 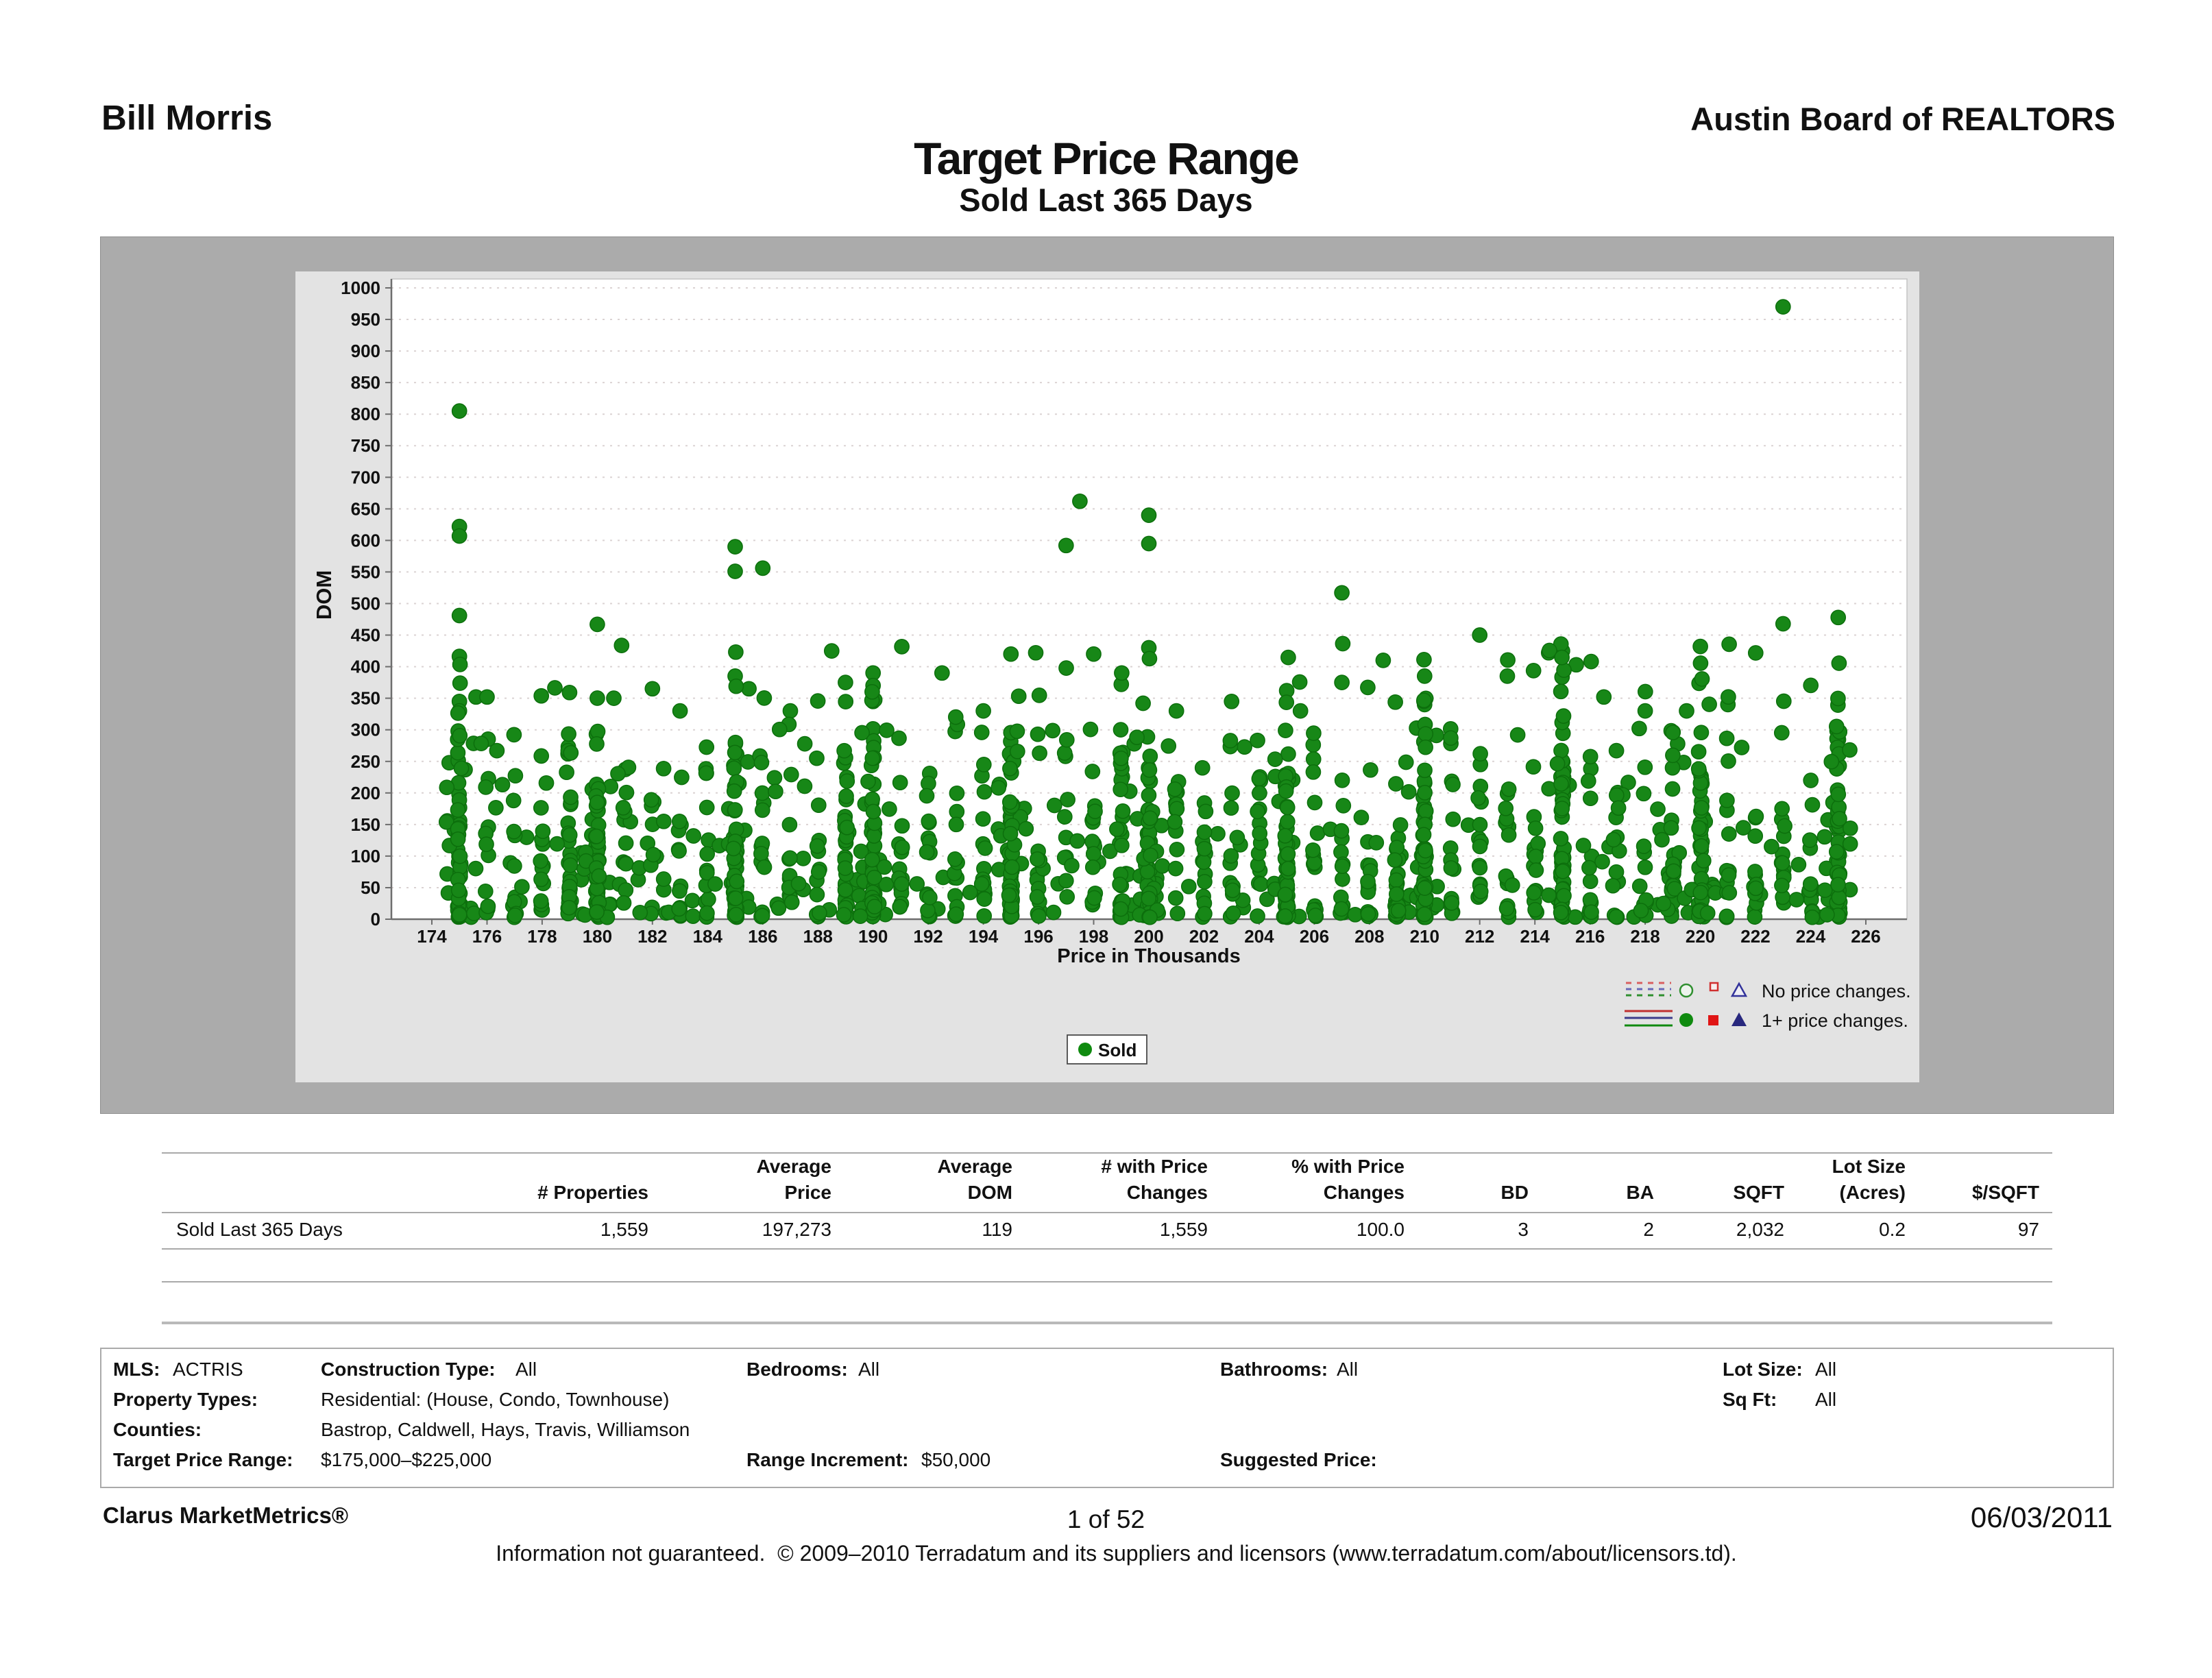 What do you see at coordinates (324, 595) in the screenshot?
I see `svg-text: DOM` at bounding box center [324, 595].